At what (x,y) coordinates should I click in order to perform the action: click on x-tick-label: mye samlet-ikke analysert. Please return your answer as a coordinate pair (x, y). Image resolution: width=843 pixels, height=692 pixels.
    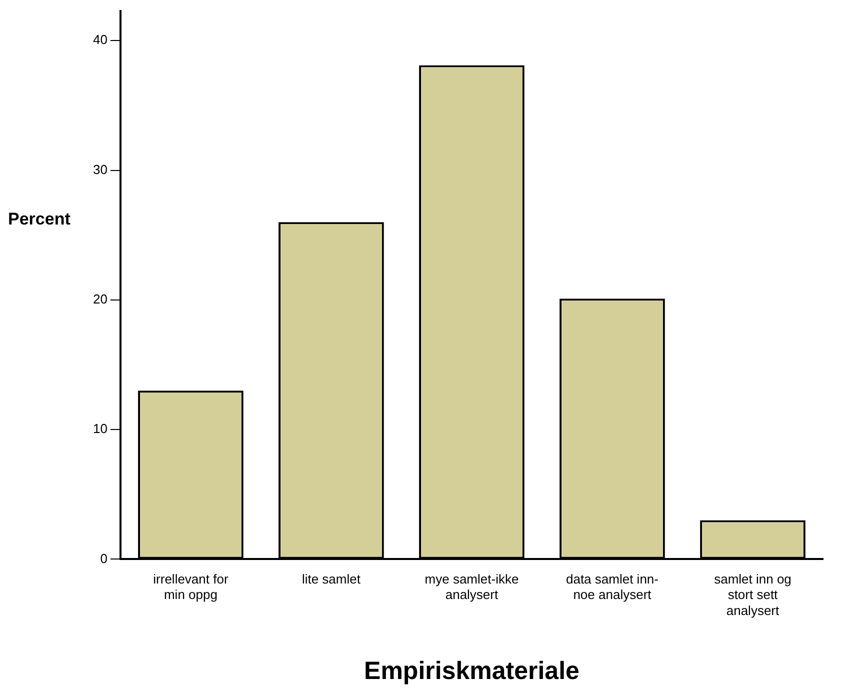
    Looking at the image, I should click on (471, 587).